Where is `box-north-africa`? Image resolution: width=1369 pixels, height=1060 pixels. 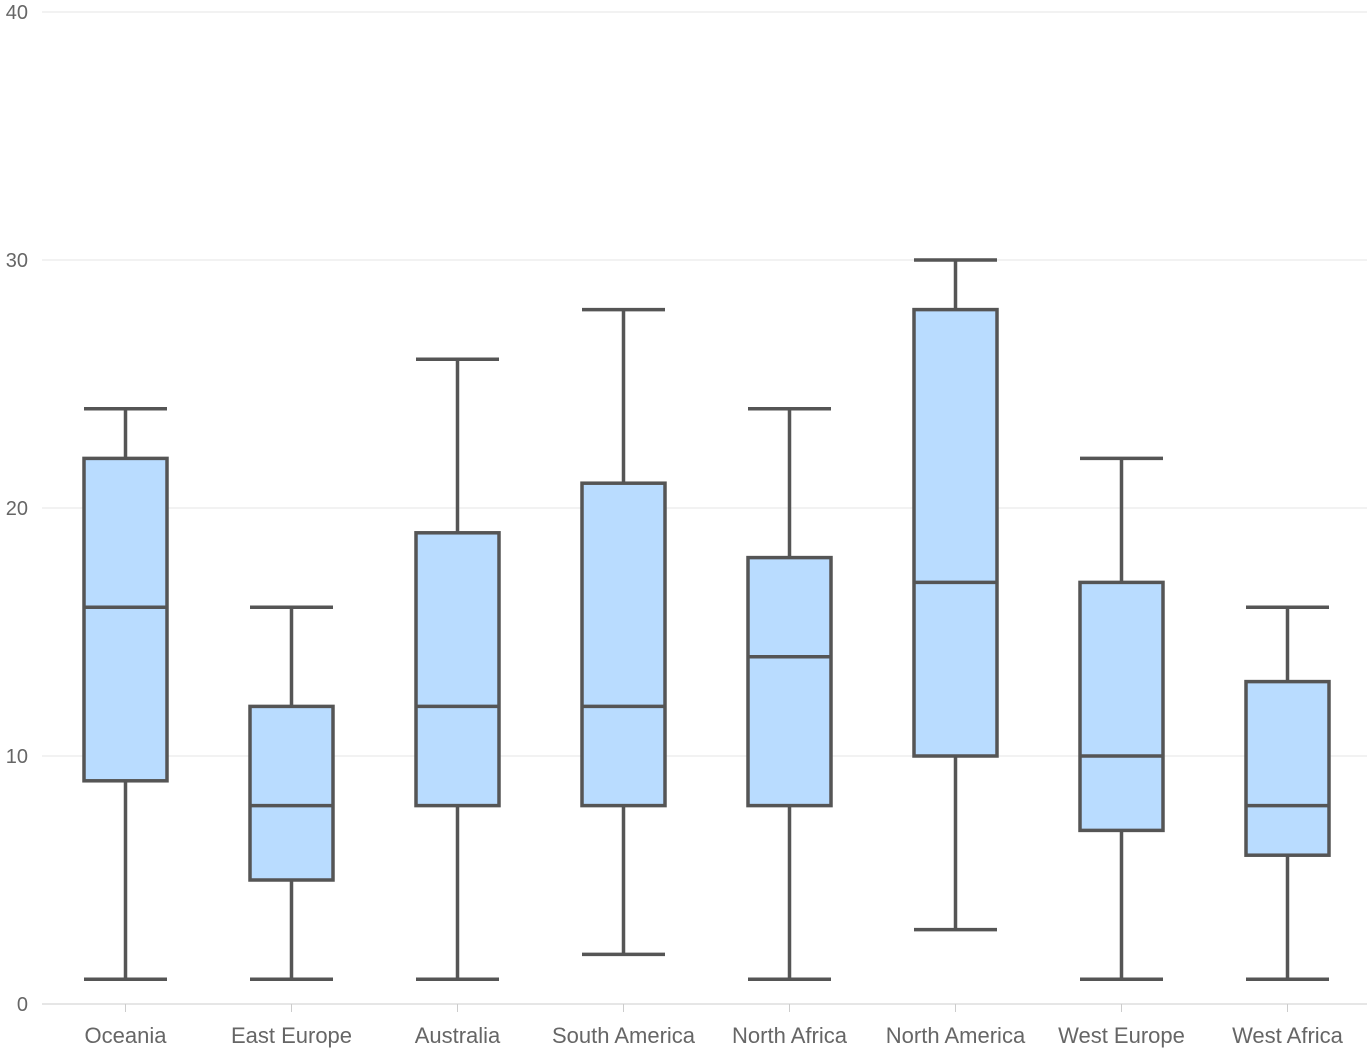 box-north-africa is located at coordinates (789, 694).